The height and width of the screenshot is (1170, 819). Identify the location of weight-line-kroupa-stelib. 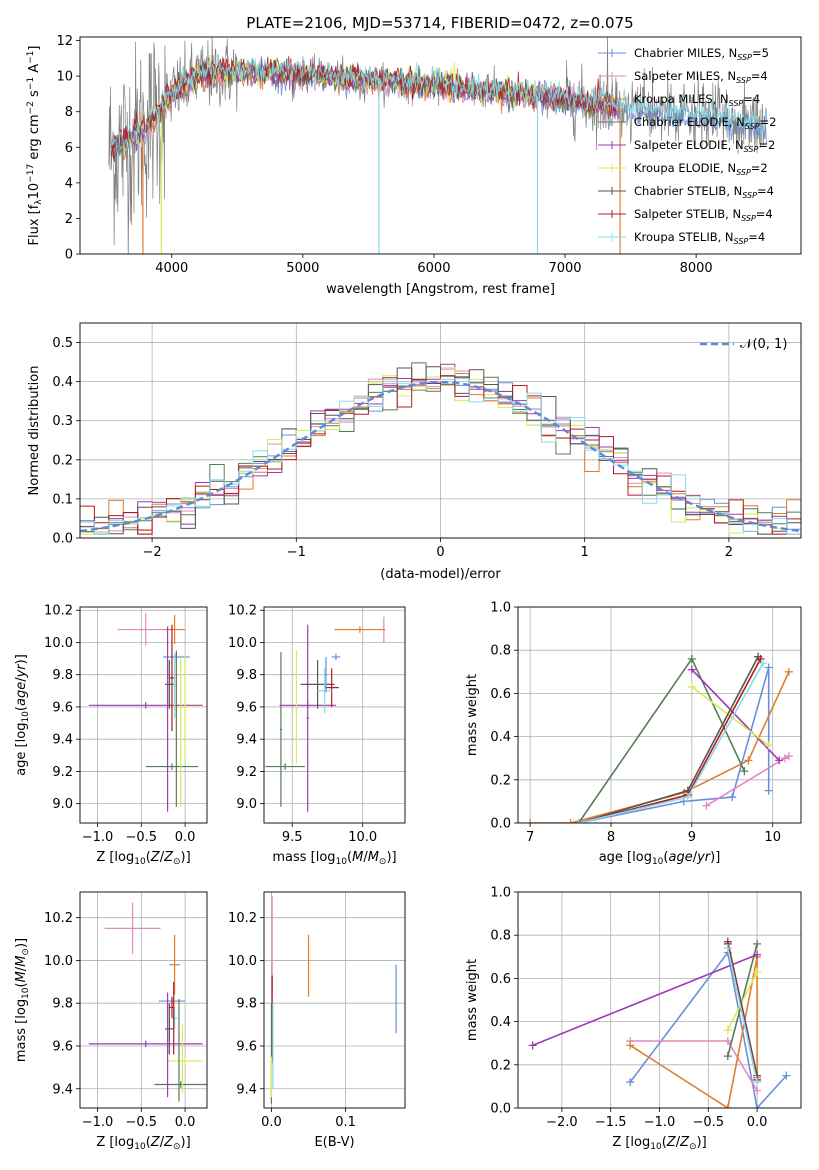
(742, 1015).